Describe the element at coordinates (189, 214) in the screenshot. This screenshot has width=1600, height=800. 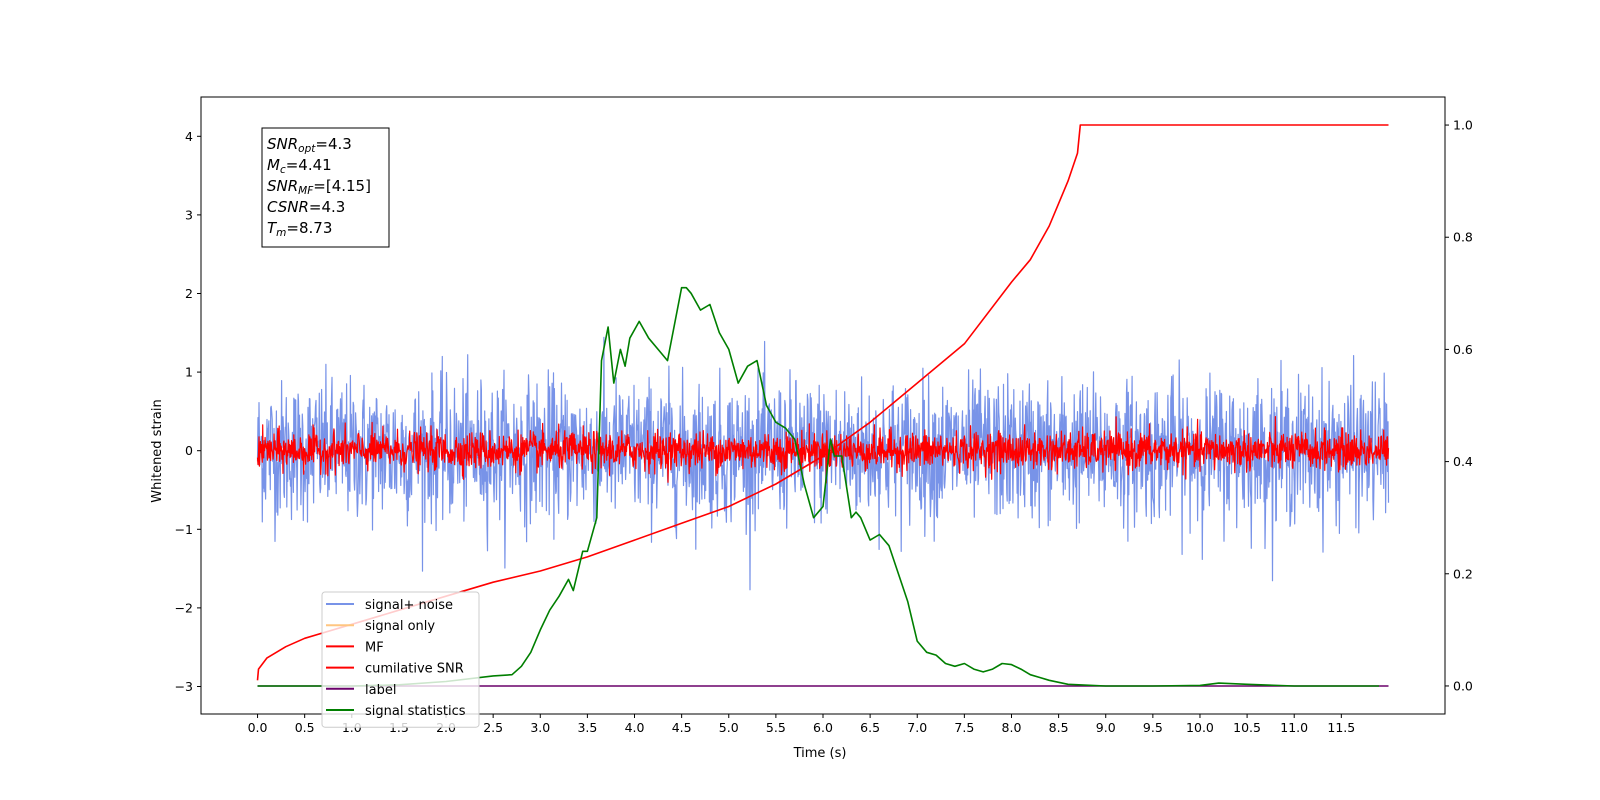
I see `y-tick-label: 3` at that location.